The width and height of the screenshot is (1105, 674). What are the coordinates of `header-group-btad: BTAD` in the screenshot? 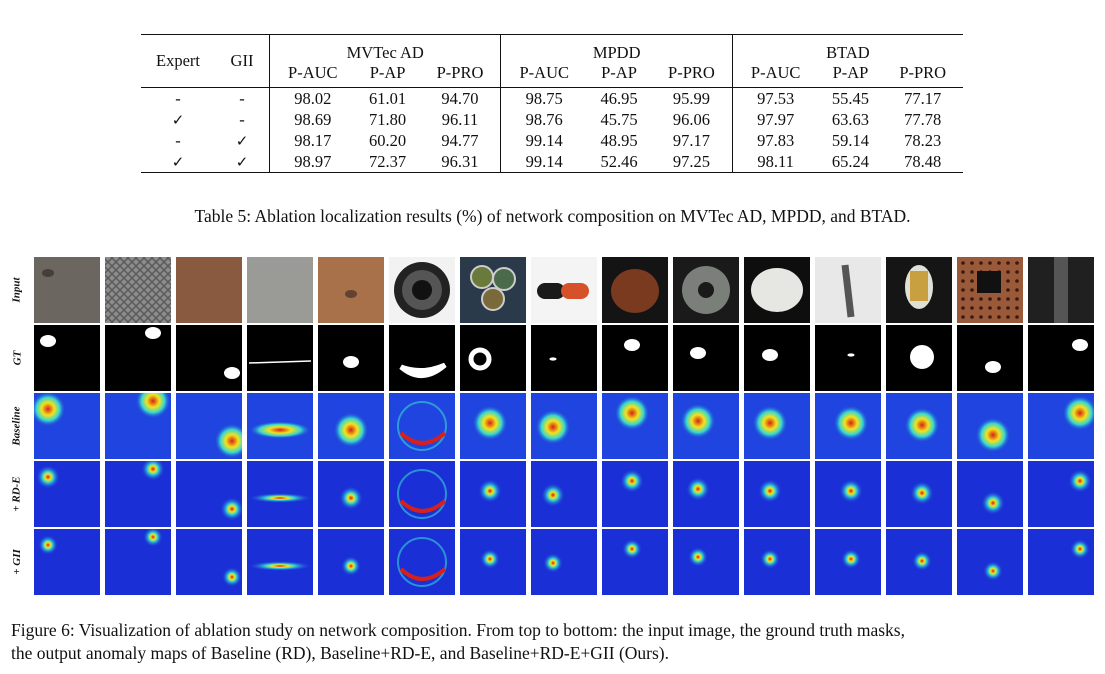 It's located at (847, 48).